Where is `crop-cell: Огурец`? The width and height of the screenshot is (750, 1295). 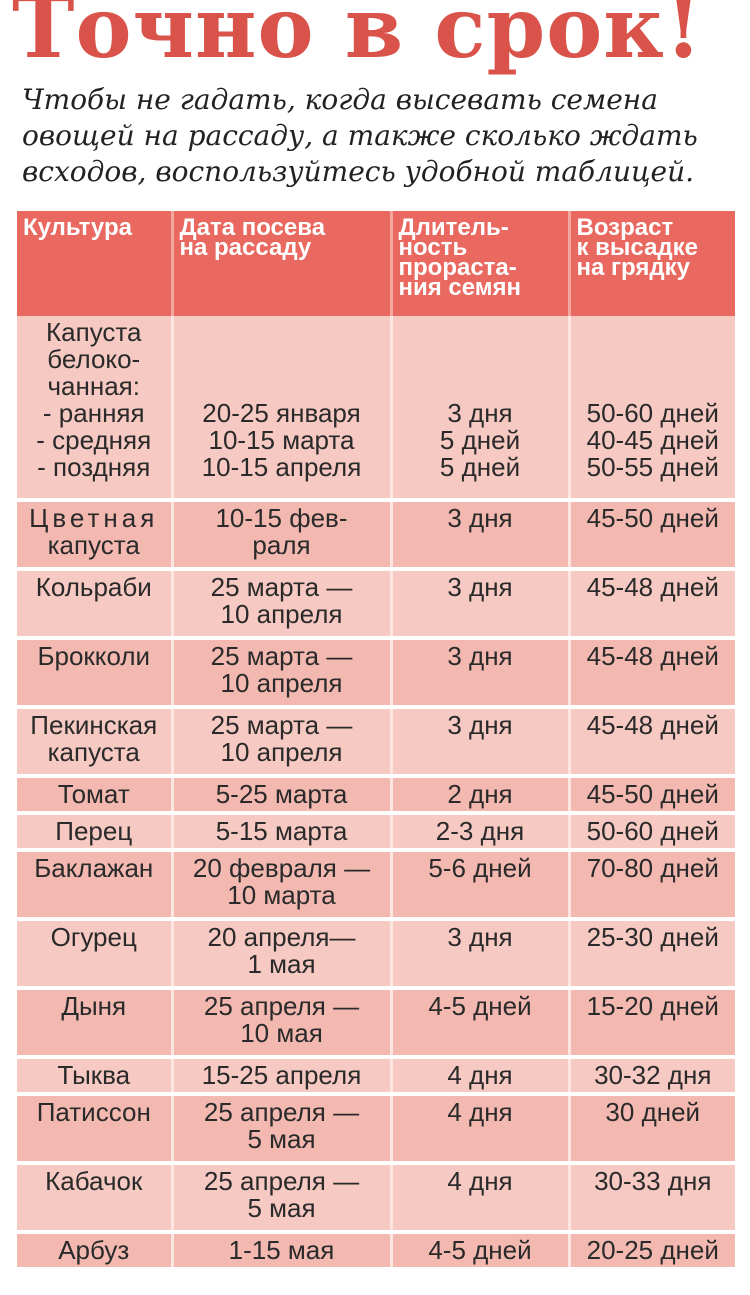
crop-cell: Огурец is located at coordinates (95, 954).